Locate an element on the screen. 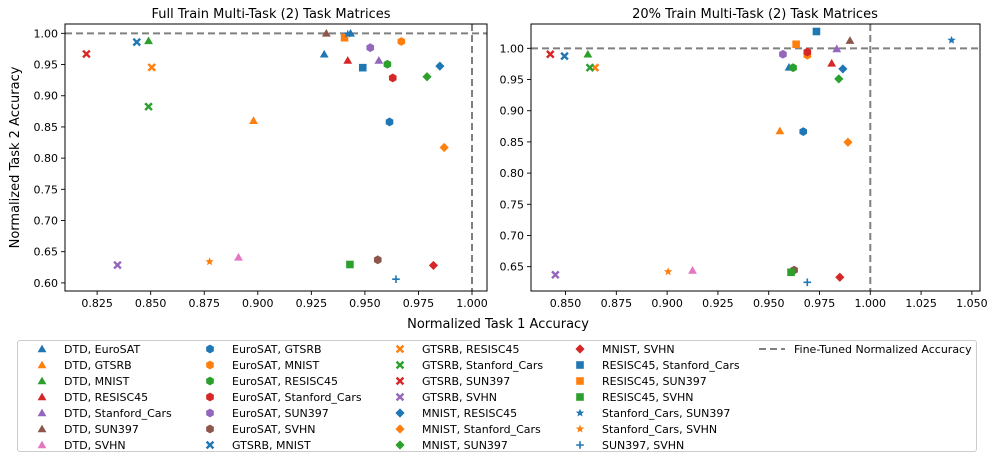 This screenshot has width=997, height=459. x-tick-label: 0.925 is located at coordinates (312, 303).